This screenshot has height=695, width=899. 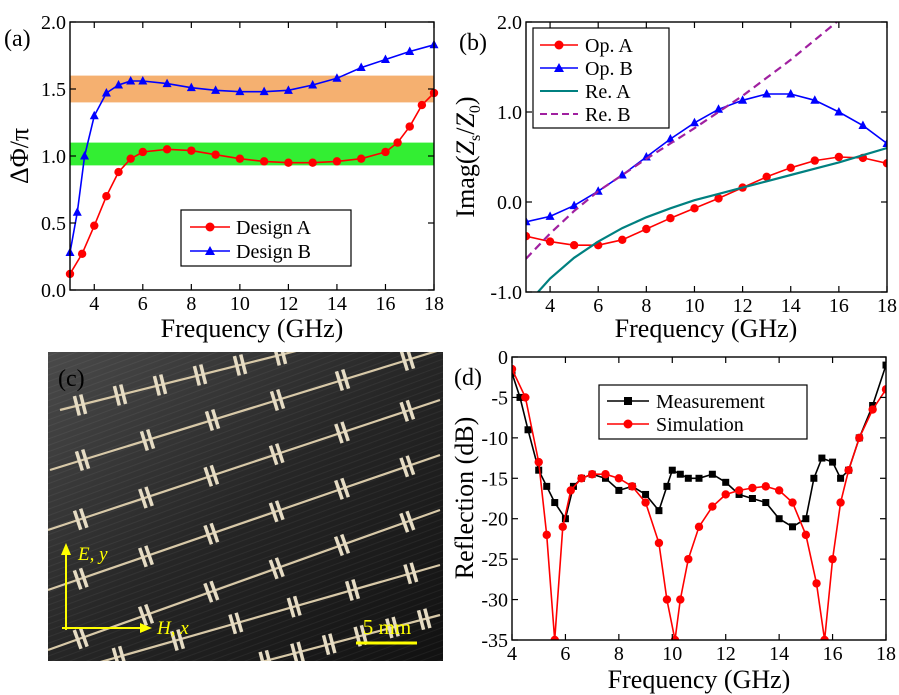 What do you see at coordinates (71, 379) in the screenshot?
I see `c-panel-label: (c)` at bounding box center [71, 379].